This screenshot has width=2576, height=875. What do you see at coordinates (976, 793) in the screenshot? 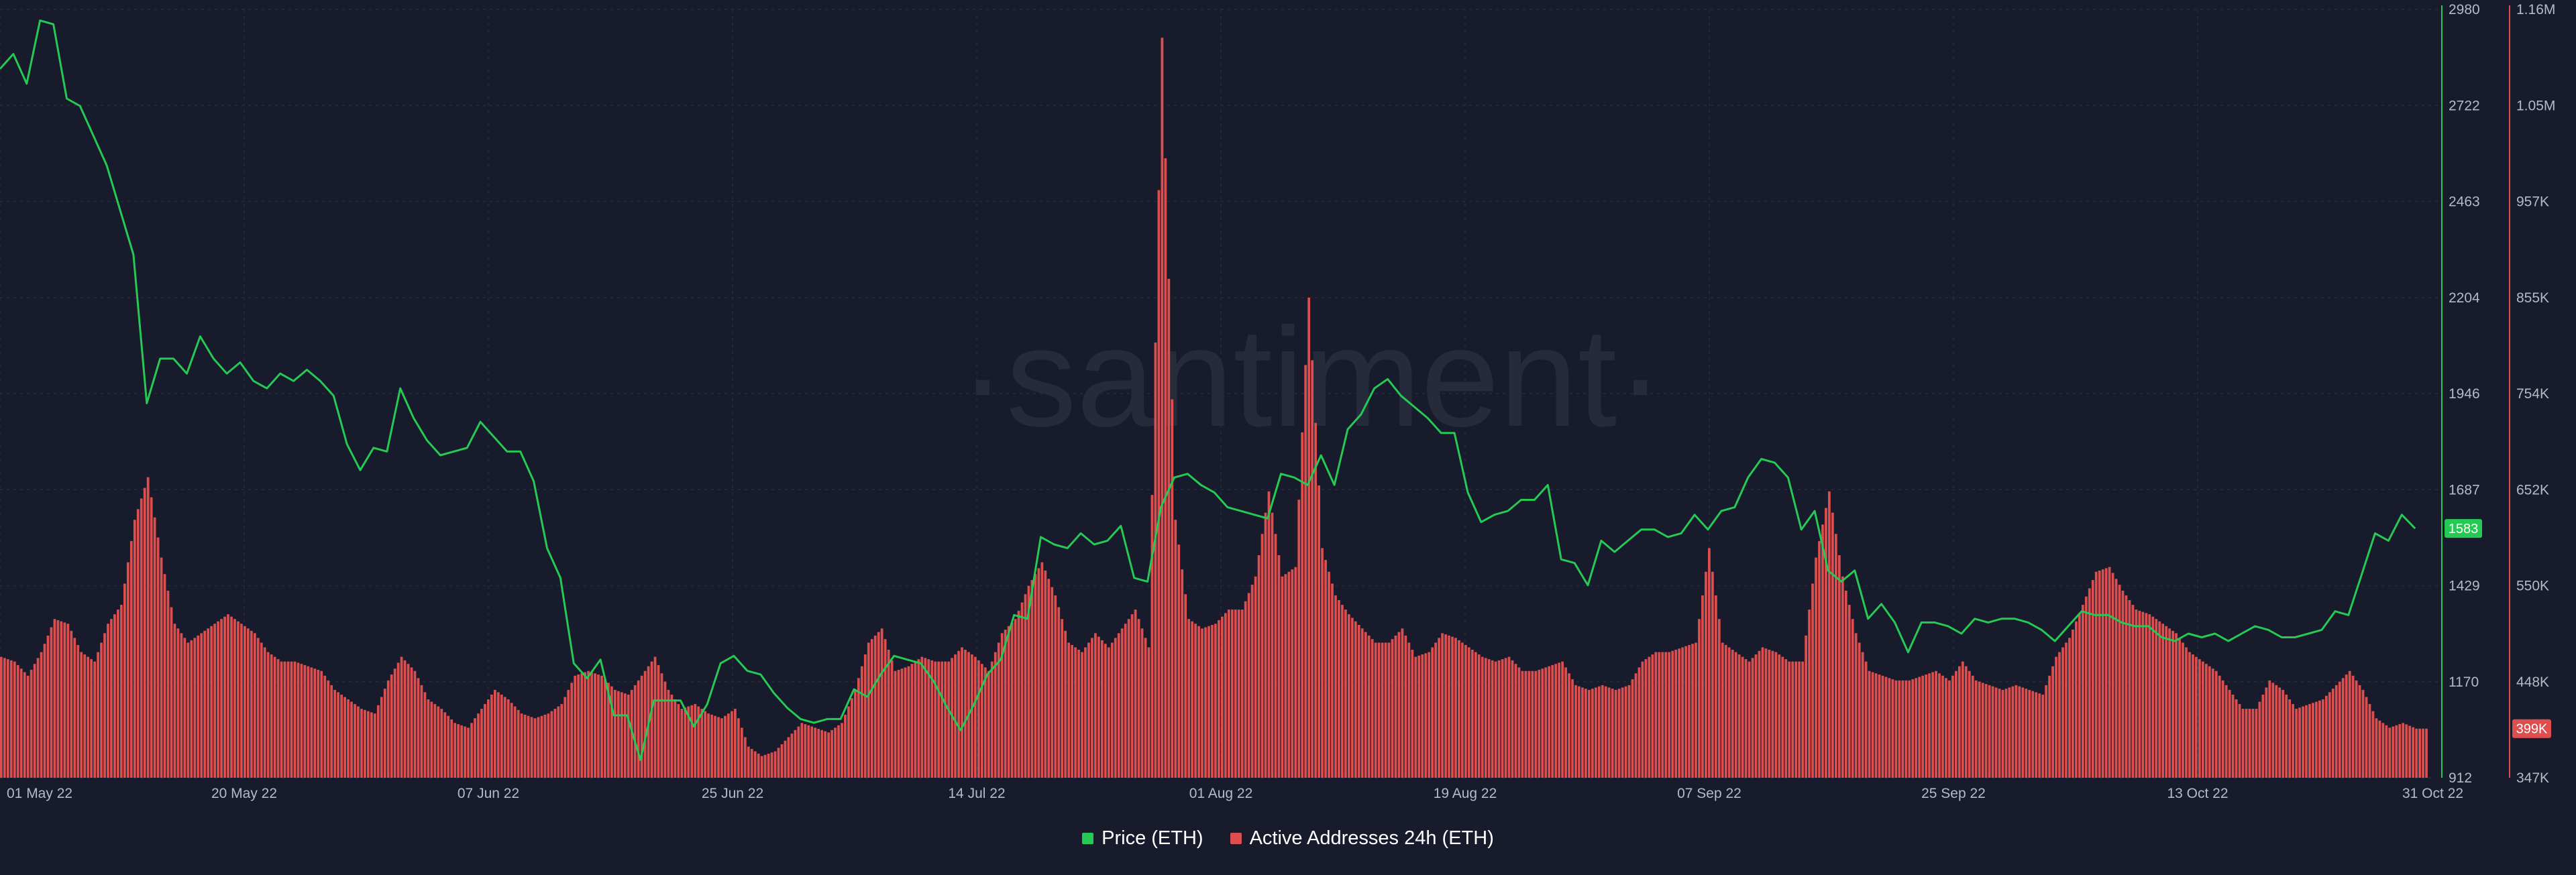
I see `x-tick-label: 14 Jul 22` at bounding box center [976, 793].